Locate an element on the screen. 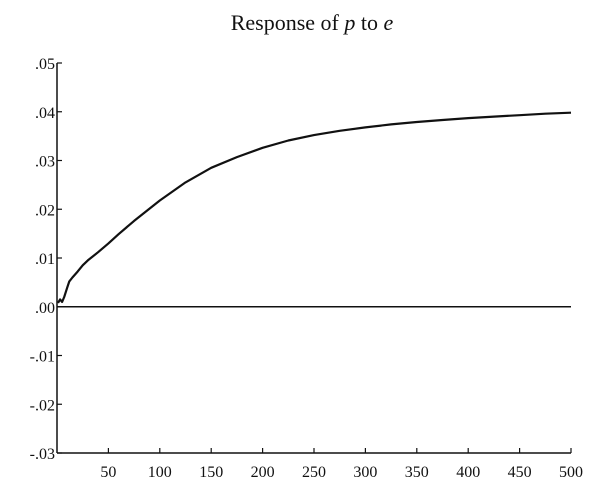 The width and height of the screenshot is (592, 490). y-tick-label: .01 is located at coordinates (45, 259).